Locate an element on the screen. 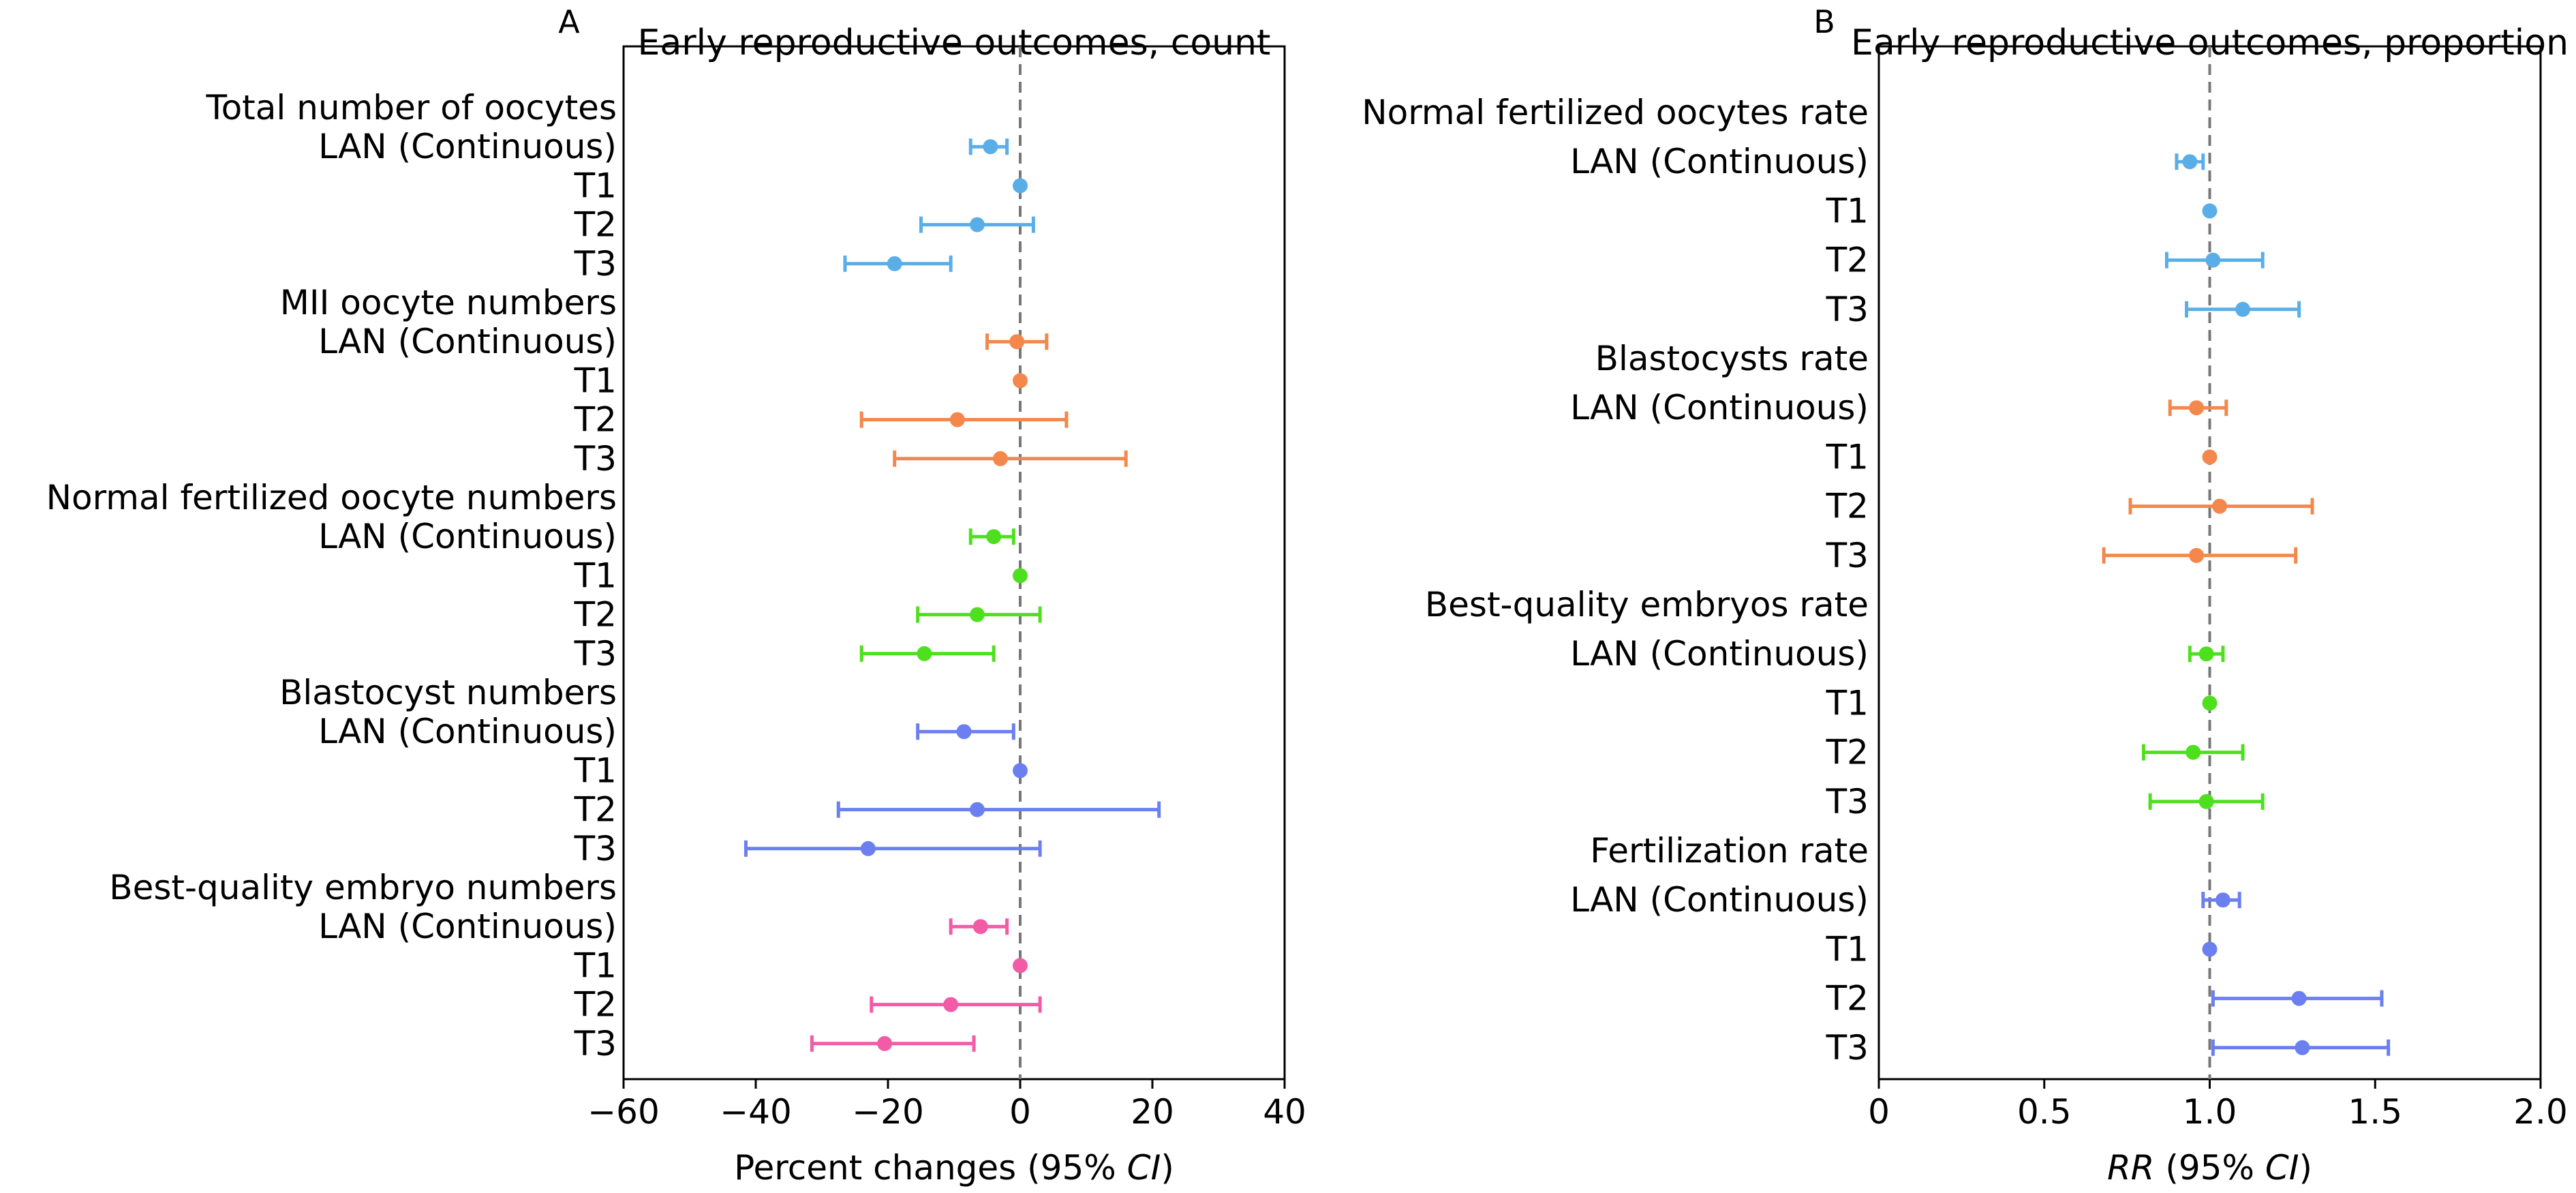  x-axis-label: RR (95% CI) is located at coordinates (2209, 1168).